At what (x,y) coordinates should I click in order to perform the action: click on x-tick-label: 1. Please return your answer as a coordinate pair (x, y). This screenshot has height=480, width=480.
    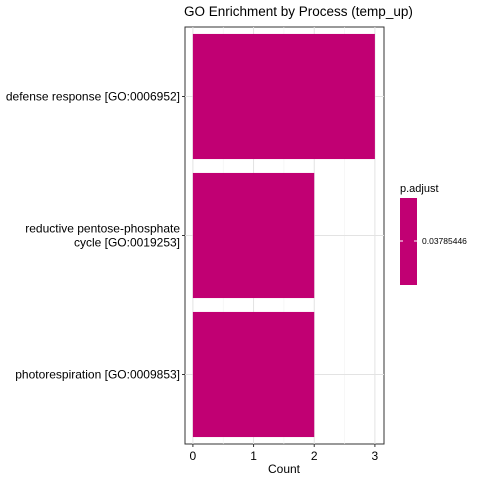
    Looking at the image, I should click on (253, 456).